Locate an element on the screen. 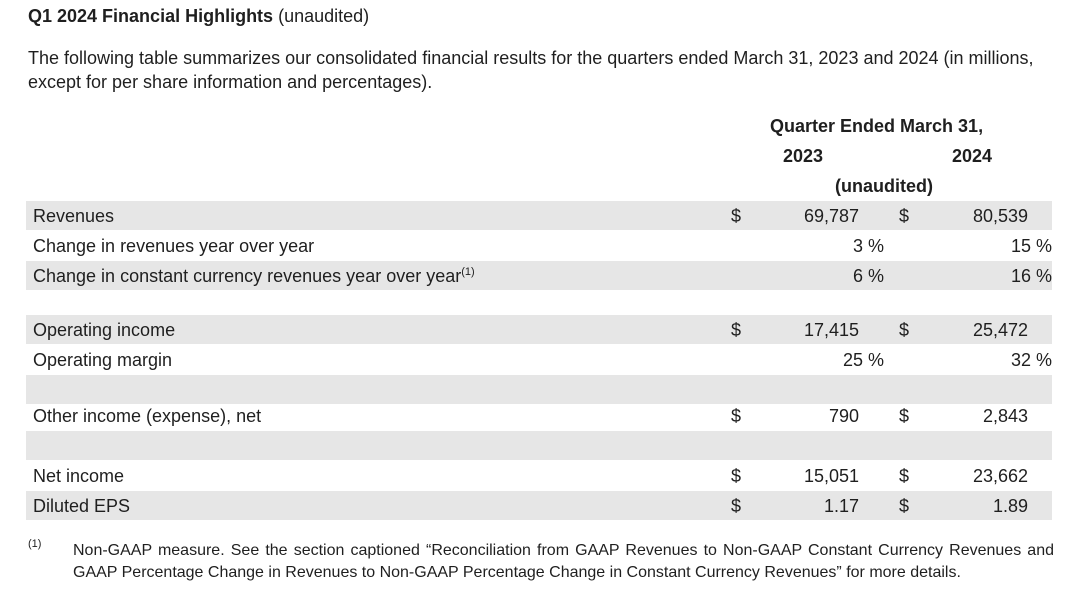 This screenshot has height=615, width=1066. footnote-reference: (1) is located at coordinates (468, 272).